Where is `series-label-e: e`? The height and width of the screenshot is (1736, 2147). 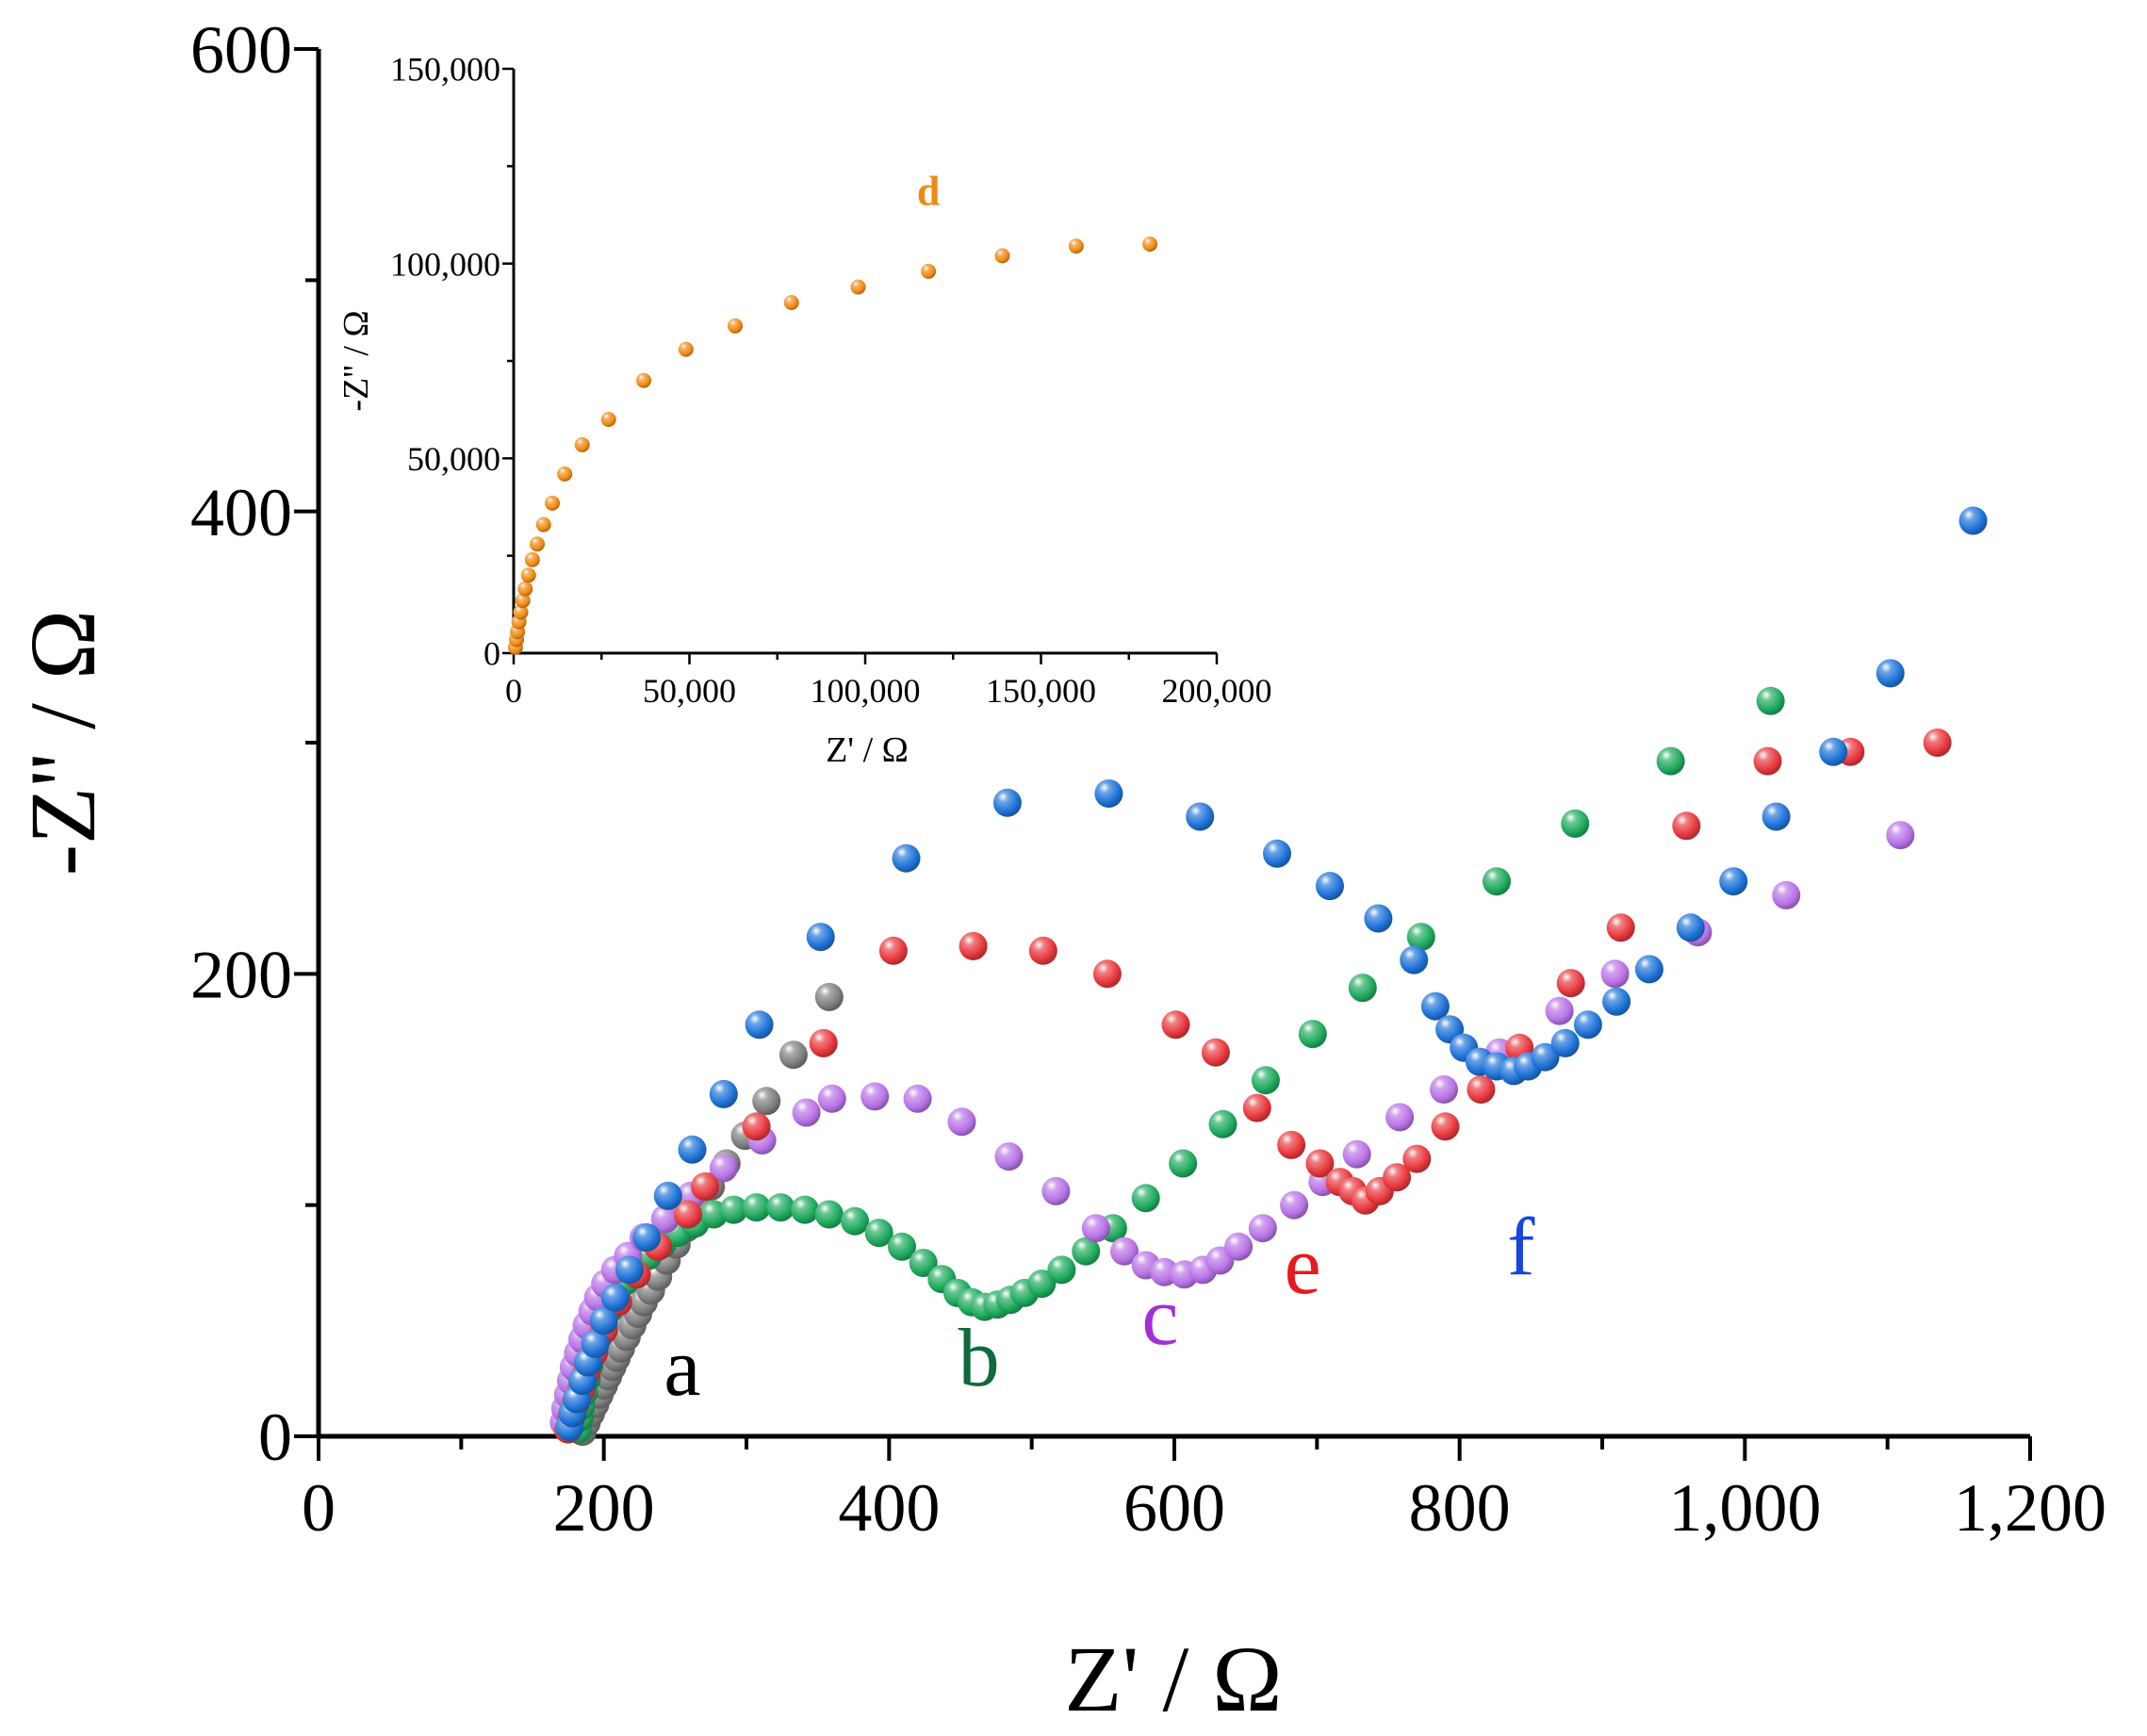
series-label-e: e is located at coordinates (1303, 1266).